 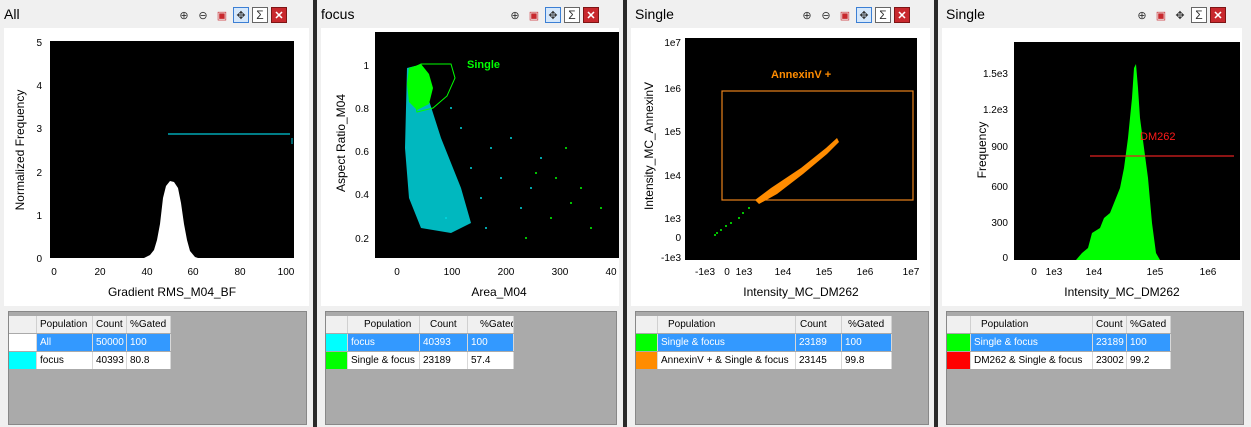 What do you see at coordinates (110, 342) in the screenshot?
I see `count-cell: 50000` at bounding box center [110, 342].